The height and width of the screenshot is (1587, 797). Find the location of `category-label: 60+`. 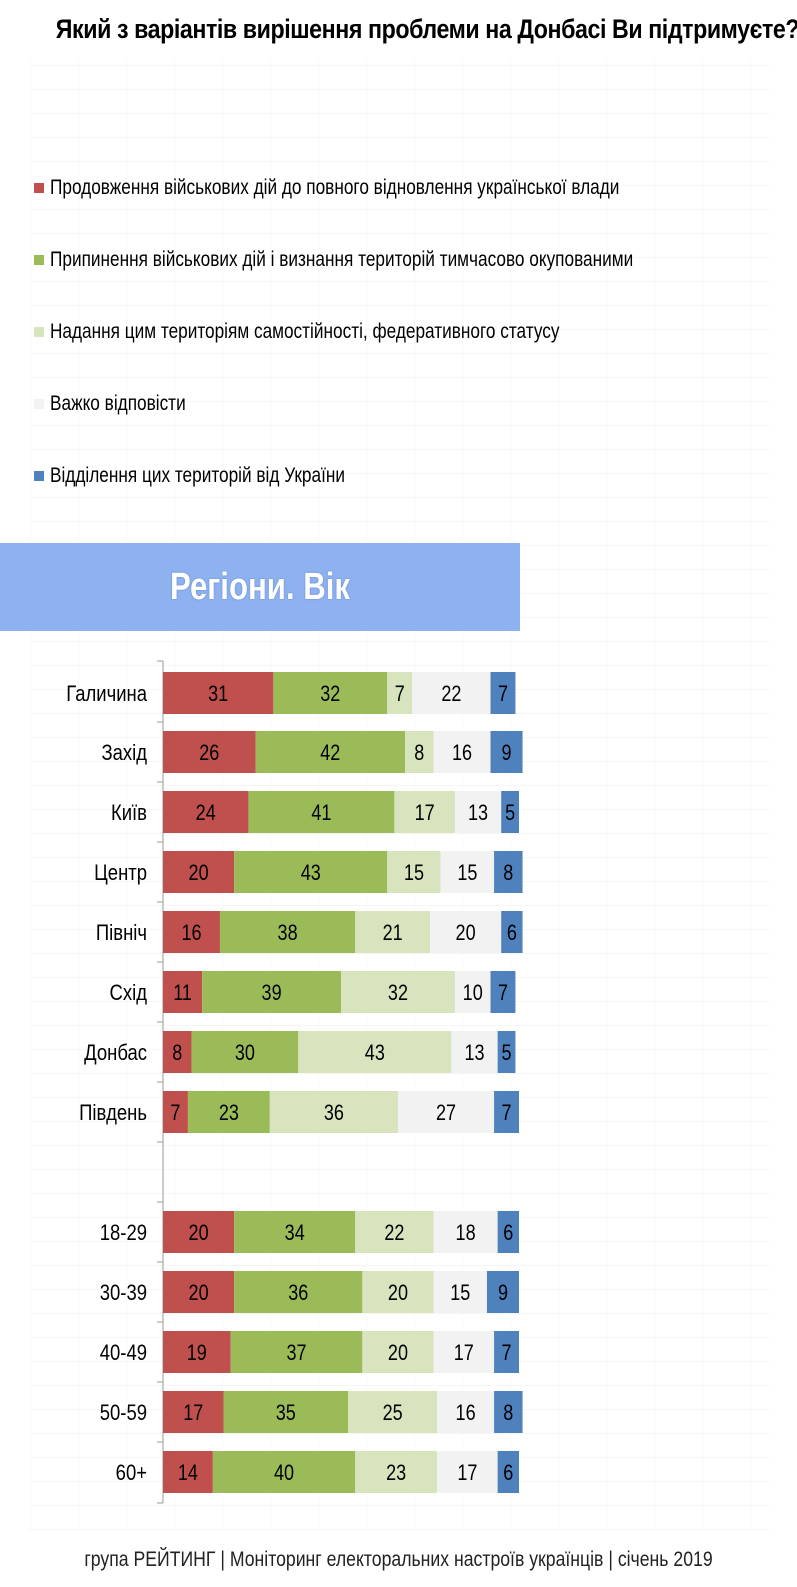

category-label: 60+ is located at coordinates (131, 1474).